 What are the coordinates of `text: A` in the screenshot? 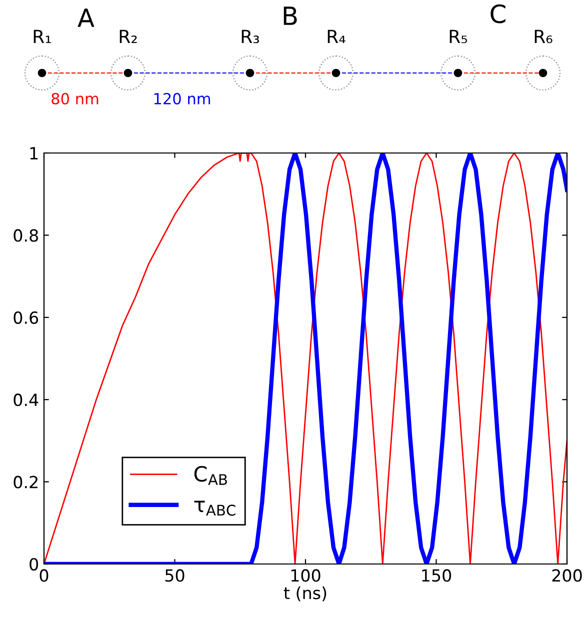 It's located at (86, 17).